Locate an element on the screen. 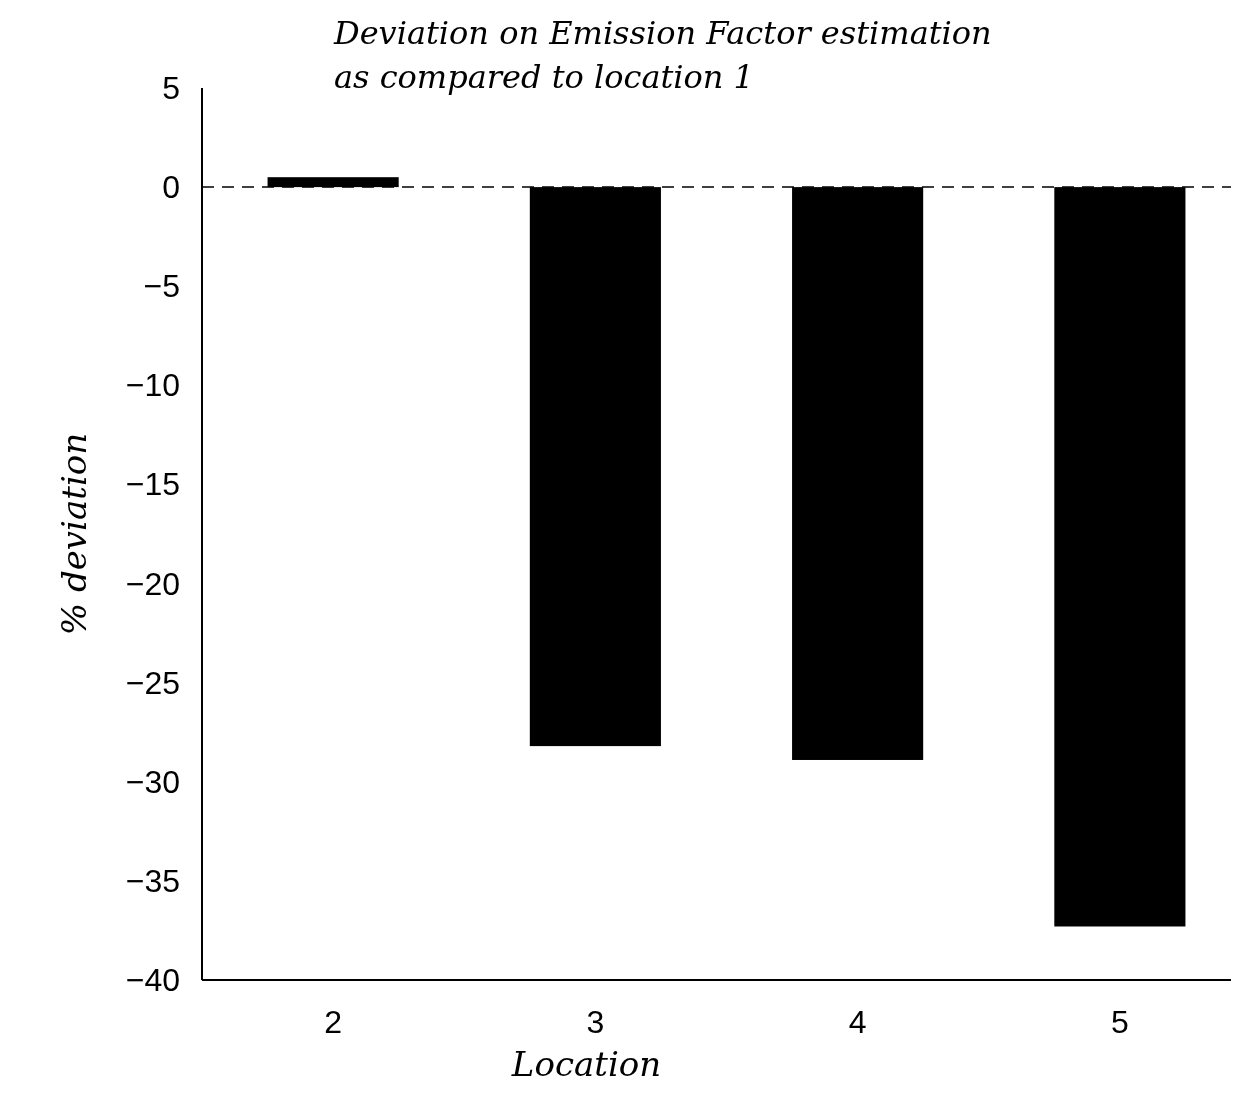  x-tick-label: 5 is located at coordinates (1119, 1022).